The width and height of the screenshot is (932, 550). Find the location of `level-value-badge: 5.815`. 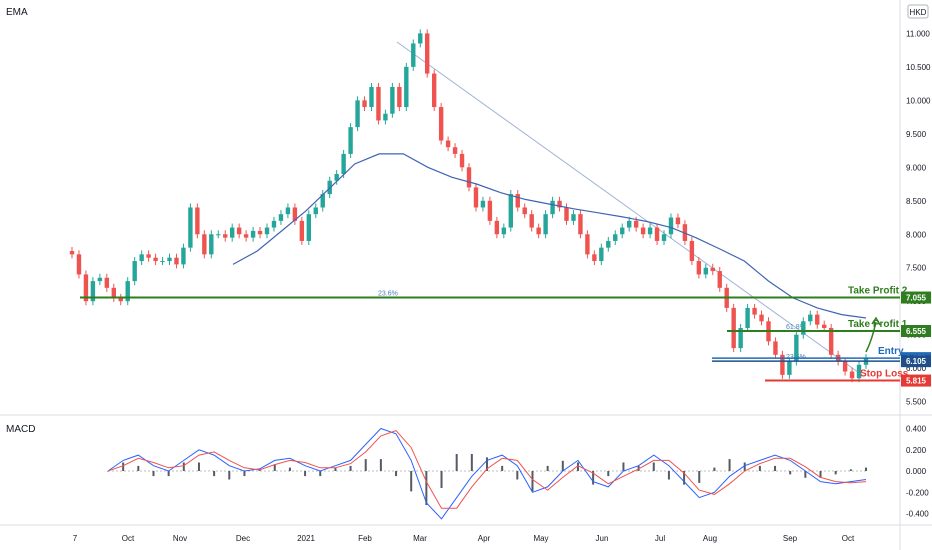

level-value-badge: 5.815 is located at coordinates (916, 381).